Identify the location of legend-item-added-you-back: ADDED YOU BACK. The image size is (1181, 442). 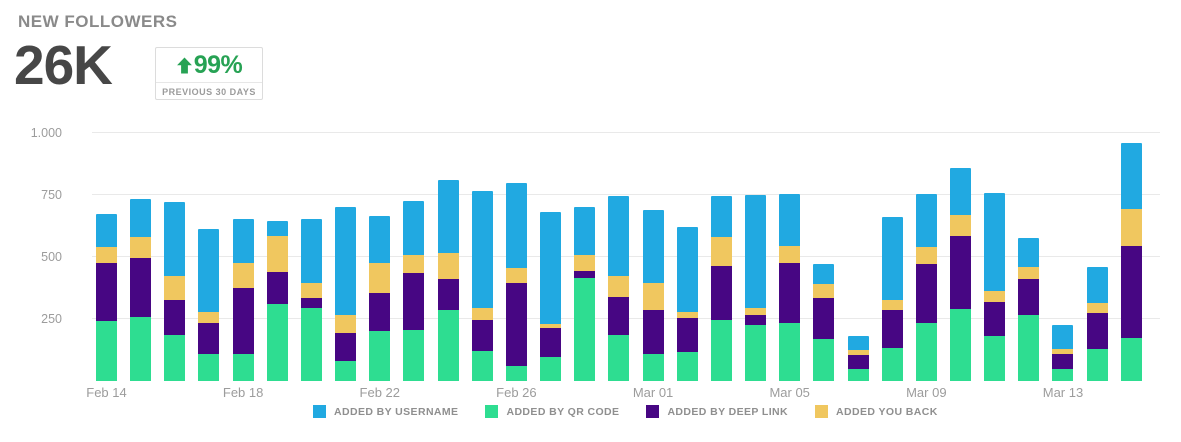
(876, 411).